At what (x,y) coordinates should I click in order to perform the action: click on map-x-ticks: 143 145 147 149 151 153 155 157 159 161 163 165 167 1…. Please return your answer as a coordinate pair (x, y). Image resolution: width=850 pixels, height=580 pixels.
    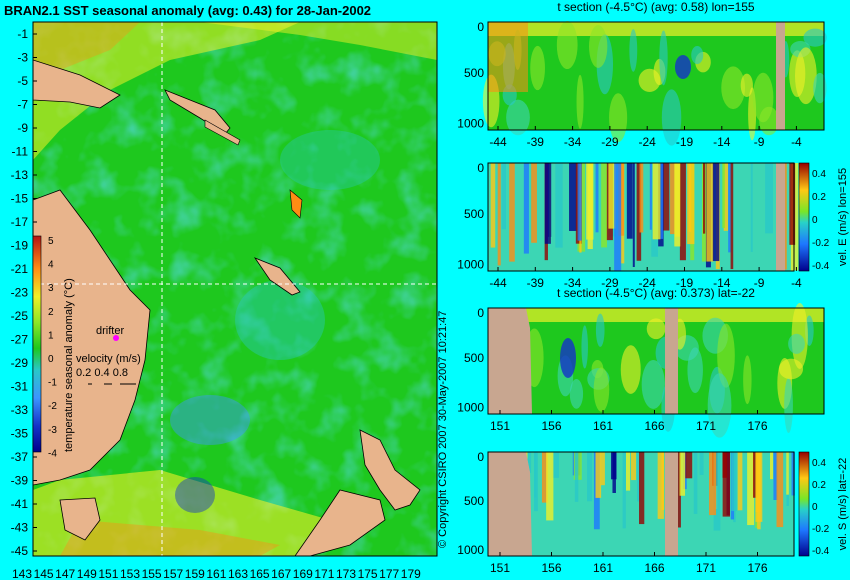
    Looking at the image, I should click on (216, 573).